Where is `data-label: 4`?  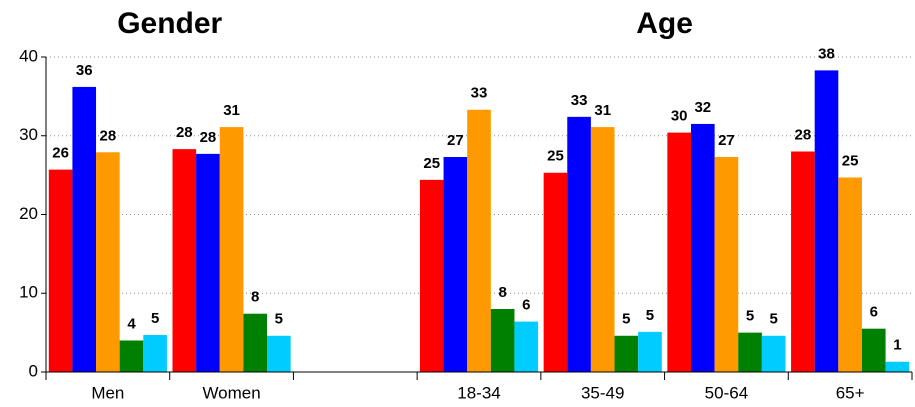 data-label: 4 is located at coordinates (131, 323).